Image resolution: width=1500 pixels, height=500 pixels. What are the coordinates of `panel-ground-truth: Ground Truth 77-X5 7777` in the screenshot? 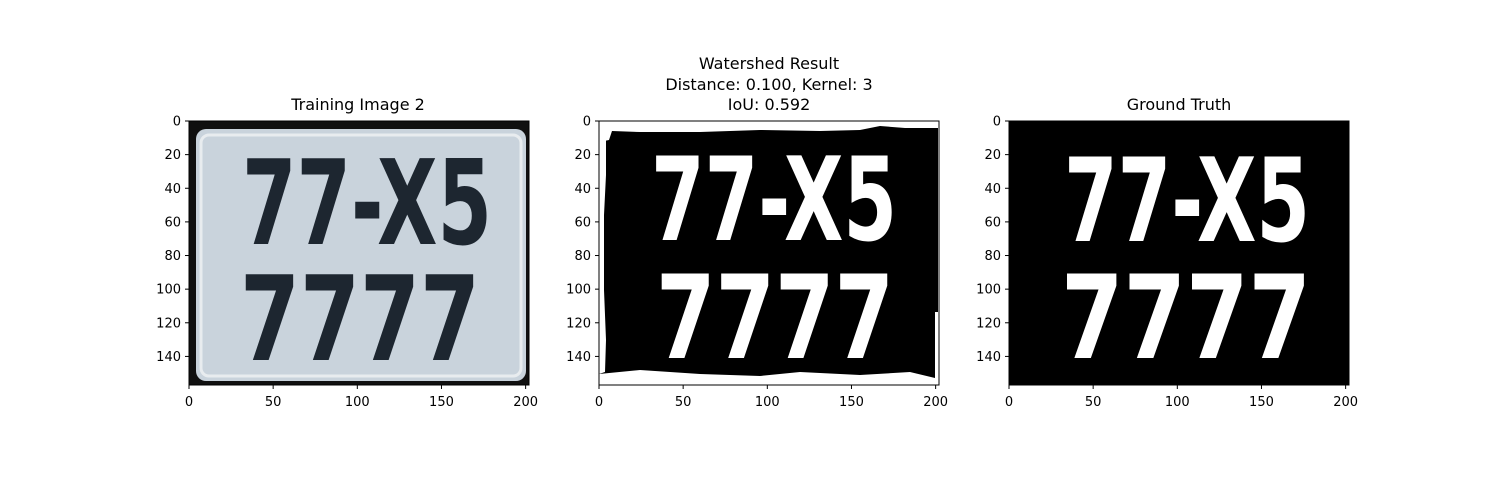 It's located at (1179, 240).